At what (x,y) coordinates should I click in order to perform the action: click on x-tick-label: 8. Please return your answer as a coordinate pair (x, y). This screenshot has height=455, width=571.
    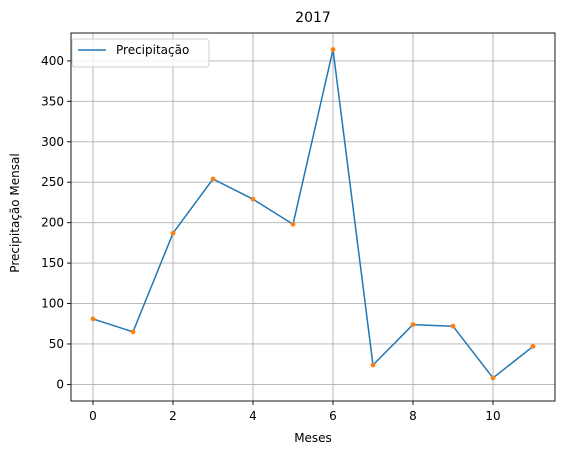
    Looking at the image, I should click on (413, 416).